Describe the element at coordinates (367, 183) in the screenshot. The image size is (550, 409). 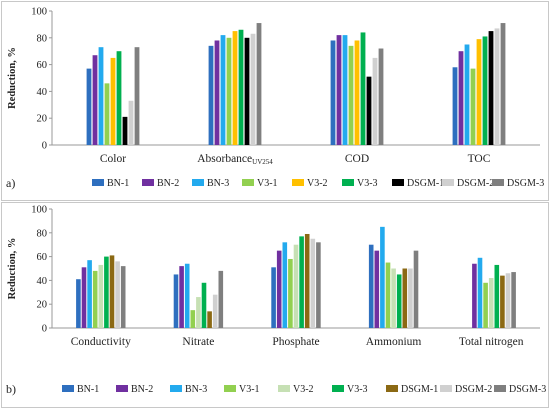
I see `chart-a-legend-label: V3-3` at that location.